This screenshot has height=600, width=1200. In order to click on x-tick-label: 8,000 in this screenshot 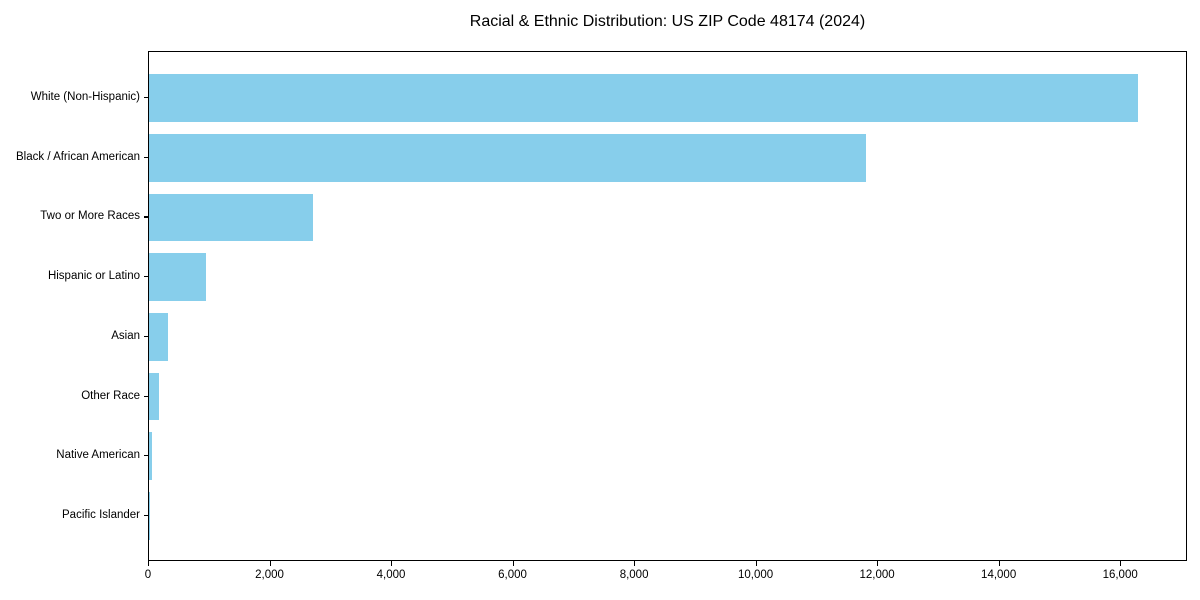, I will do `click(634, 575)`.